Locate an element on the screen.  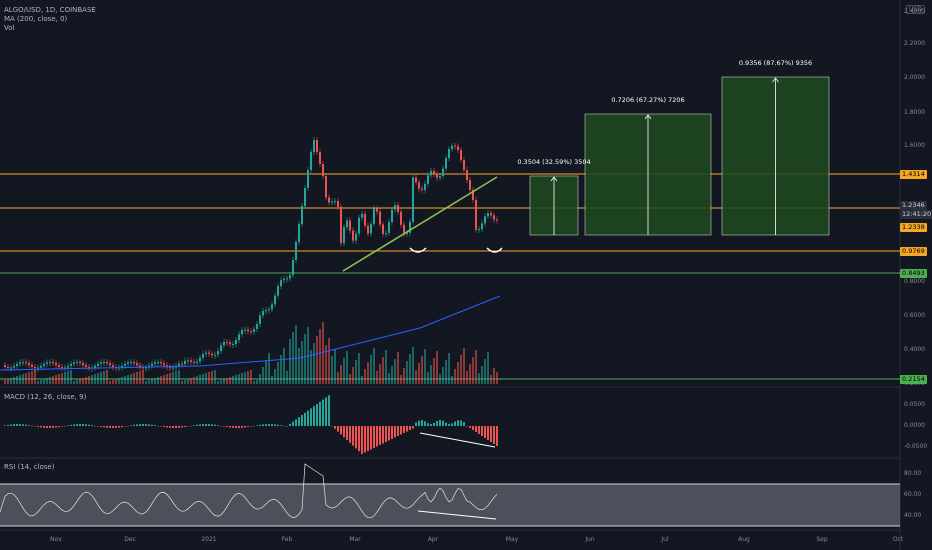
ma-legend: MA (200, close, 0) is located at coordinates (36, 19).